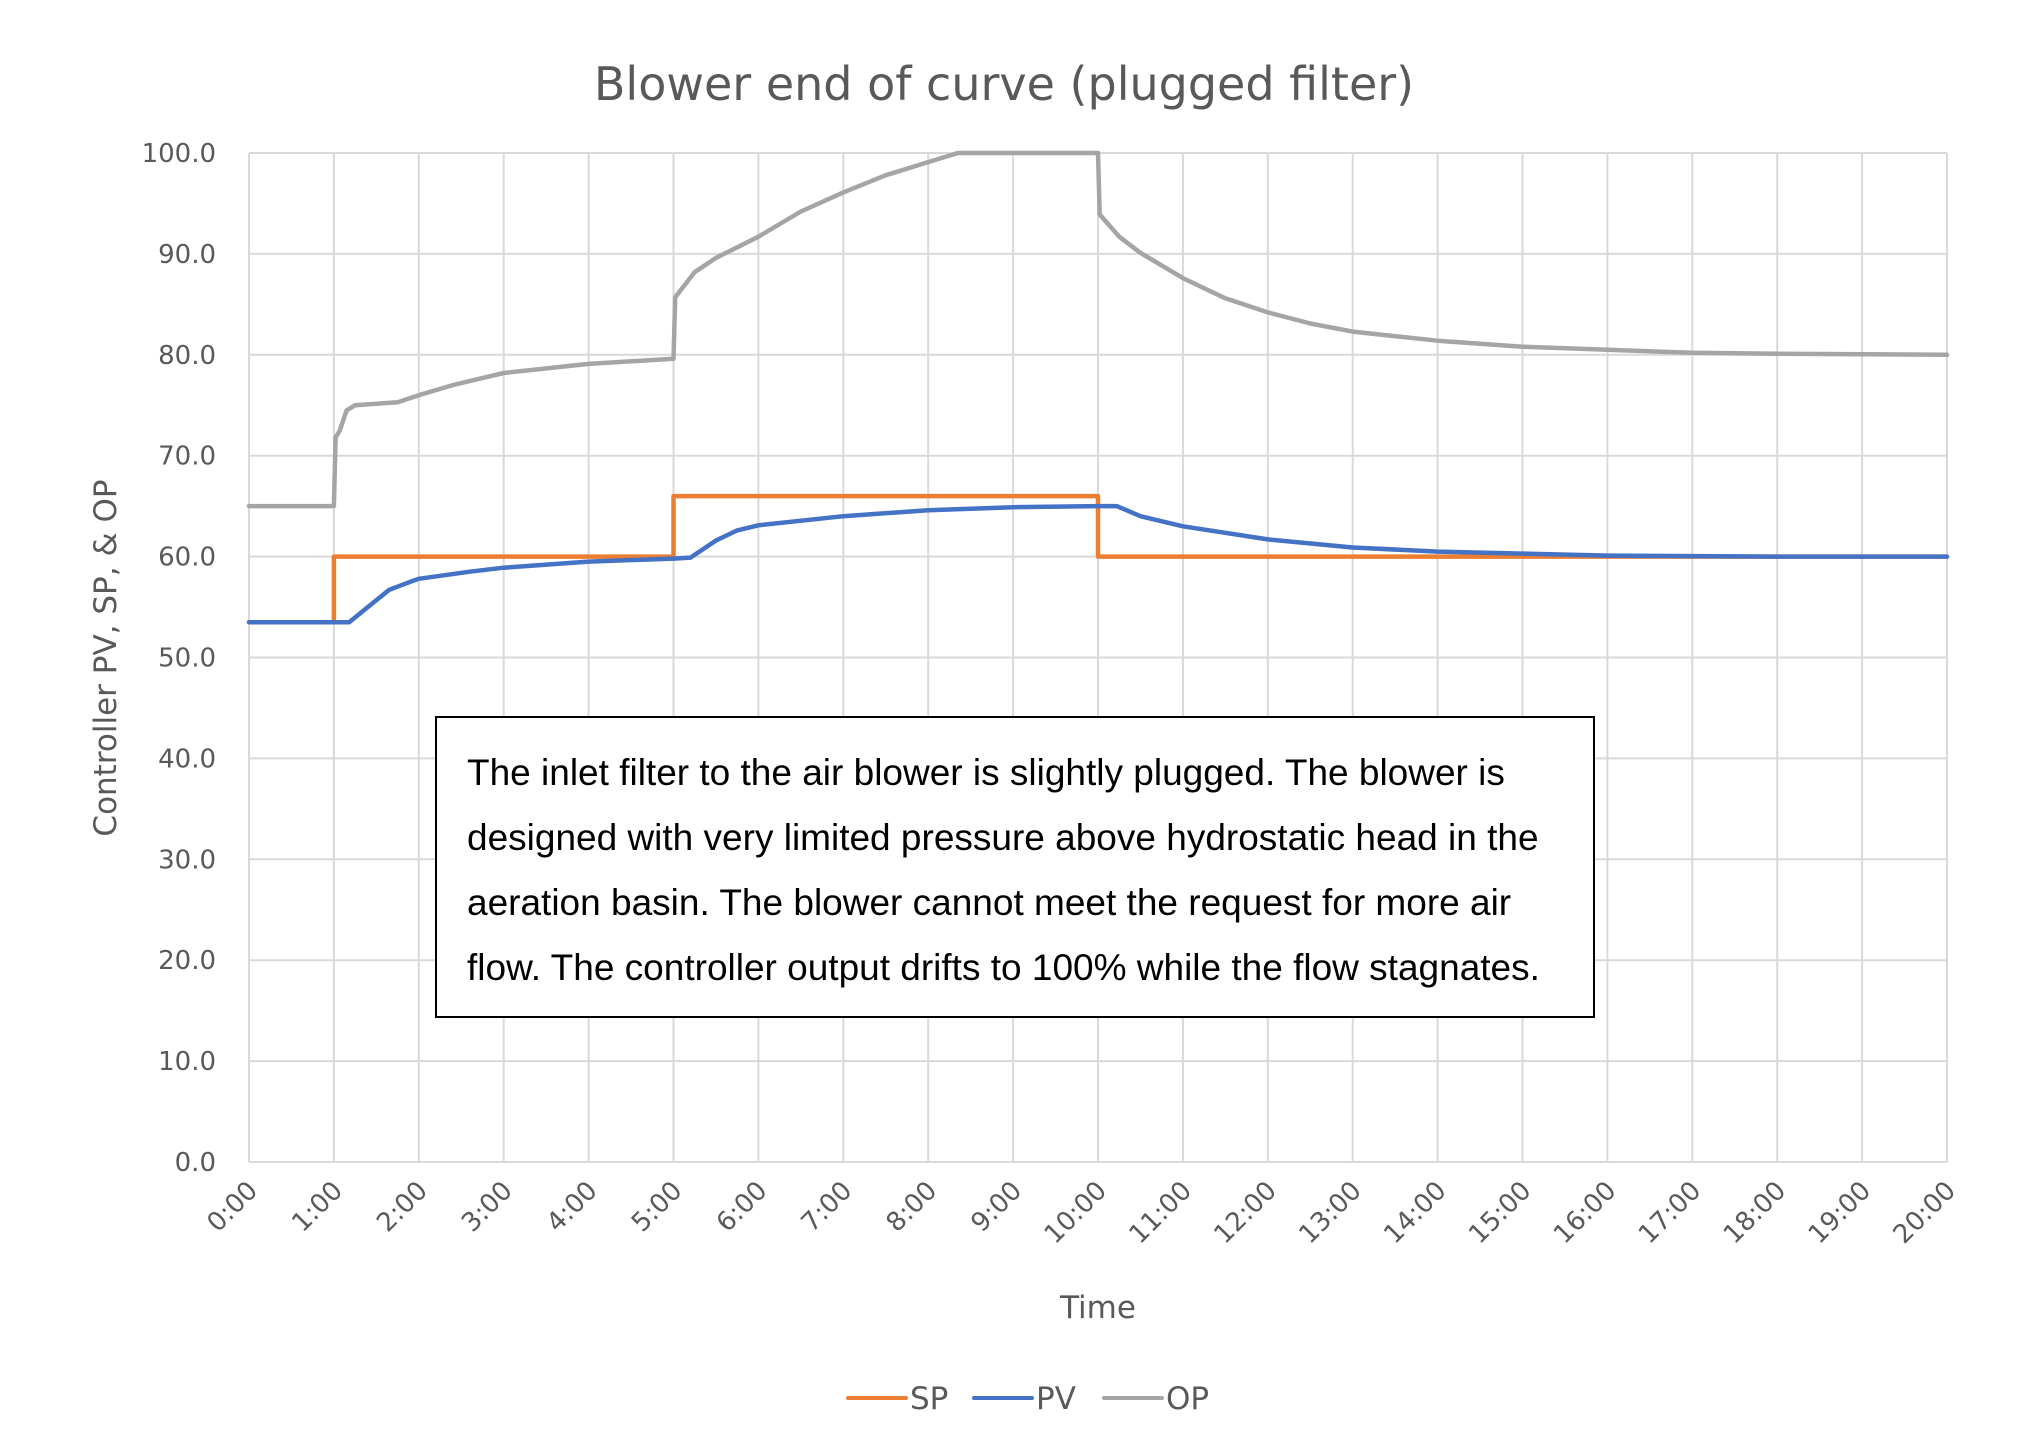 This screenshot has height=1450, width=2038. Describe the element at coordinates (487, 1207) in the screenshot. I see `x-tick-label: 3:00` at that location.